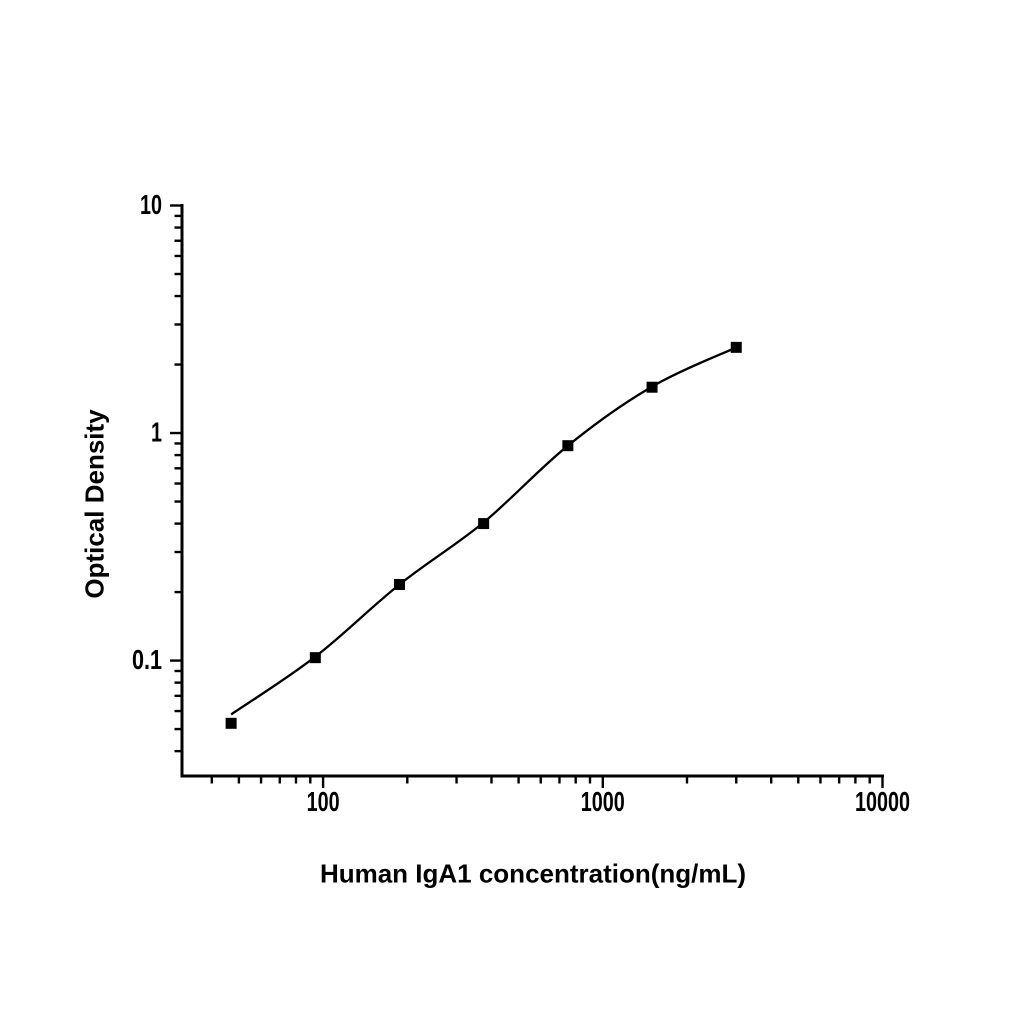 This screenshot has width=1024, height=1024. I want to click on x-tick-label: 10000, so click(882, 801).